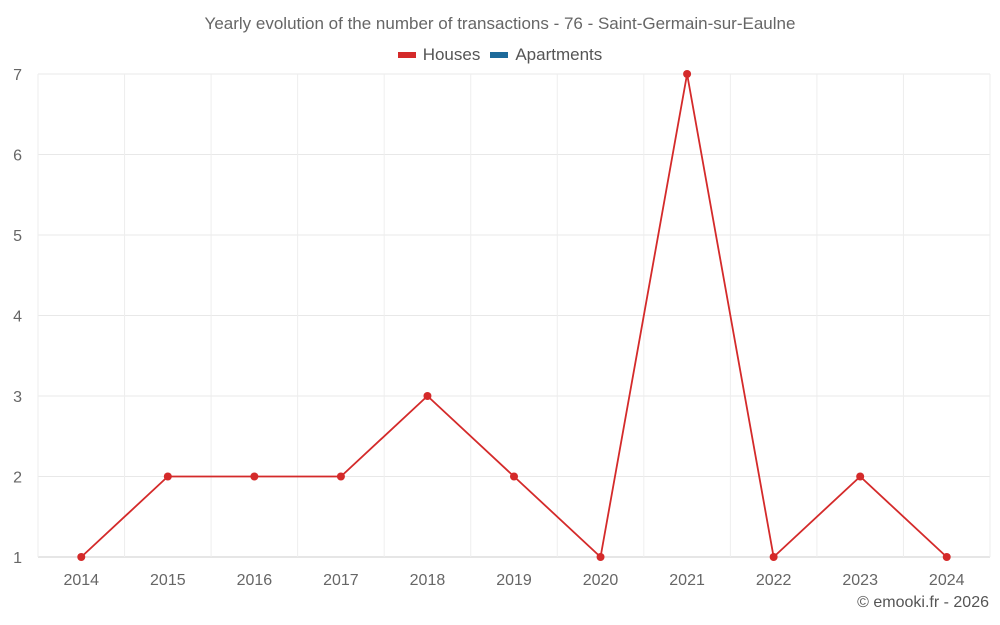 The width and height of the screenshot is (1000, 625). I want to click on y-tick-label: 1, so click(17, 558).